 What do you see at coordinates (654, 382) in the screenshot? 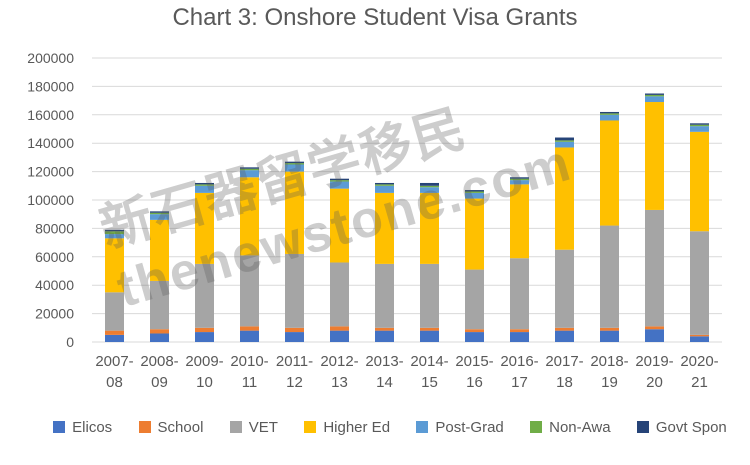
I see `x-tick-label: 20` at bounding box center [654, 382].